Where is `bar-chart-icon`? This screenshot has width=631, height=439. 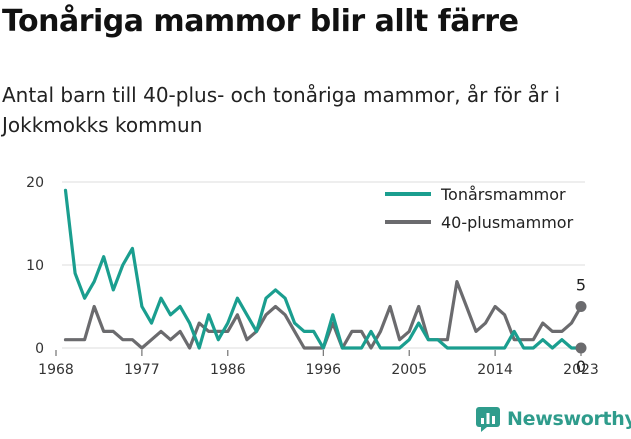 bar-chart-icon is located at coordinates (488, 419).